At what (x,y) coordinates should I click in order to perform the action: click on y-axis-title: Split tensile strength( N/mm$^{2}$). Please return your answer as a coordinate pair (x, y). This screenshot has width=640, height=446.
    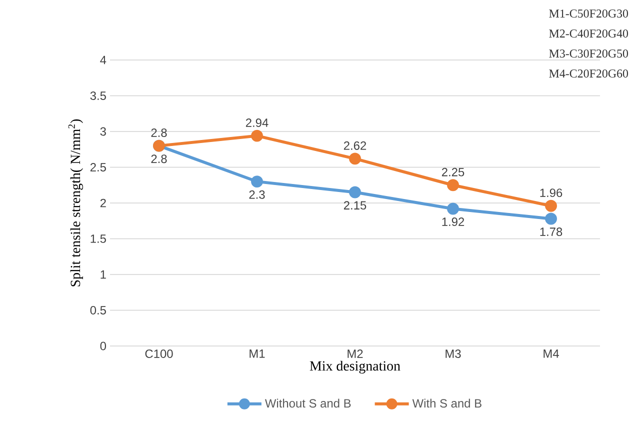
    Looking at the image, I should click on (76, 202).